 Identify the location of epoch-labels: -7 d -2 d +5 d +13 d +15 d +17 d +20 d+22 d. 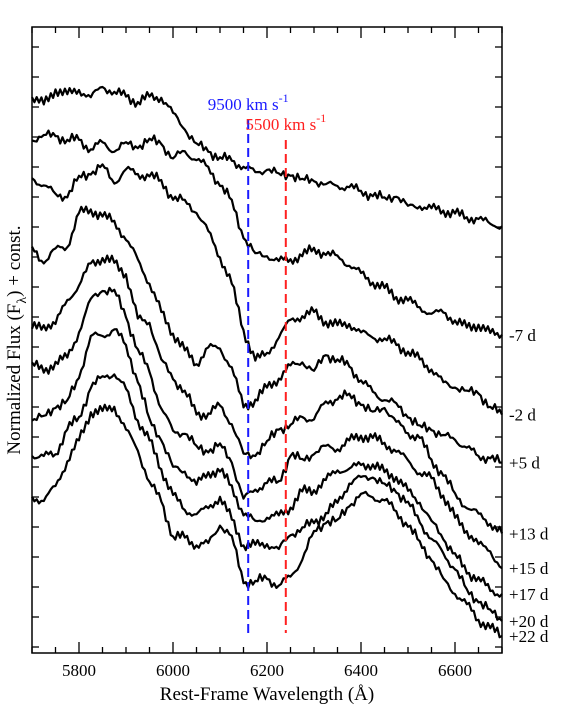
(529, 486).